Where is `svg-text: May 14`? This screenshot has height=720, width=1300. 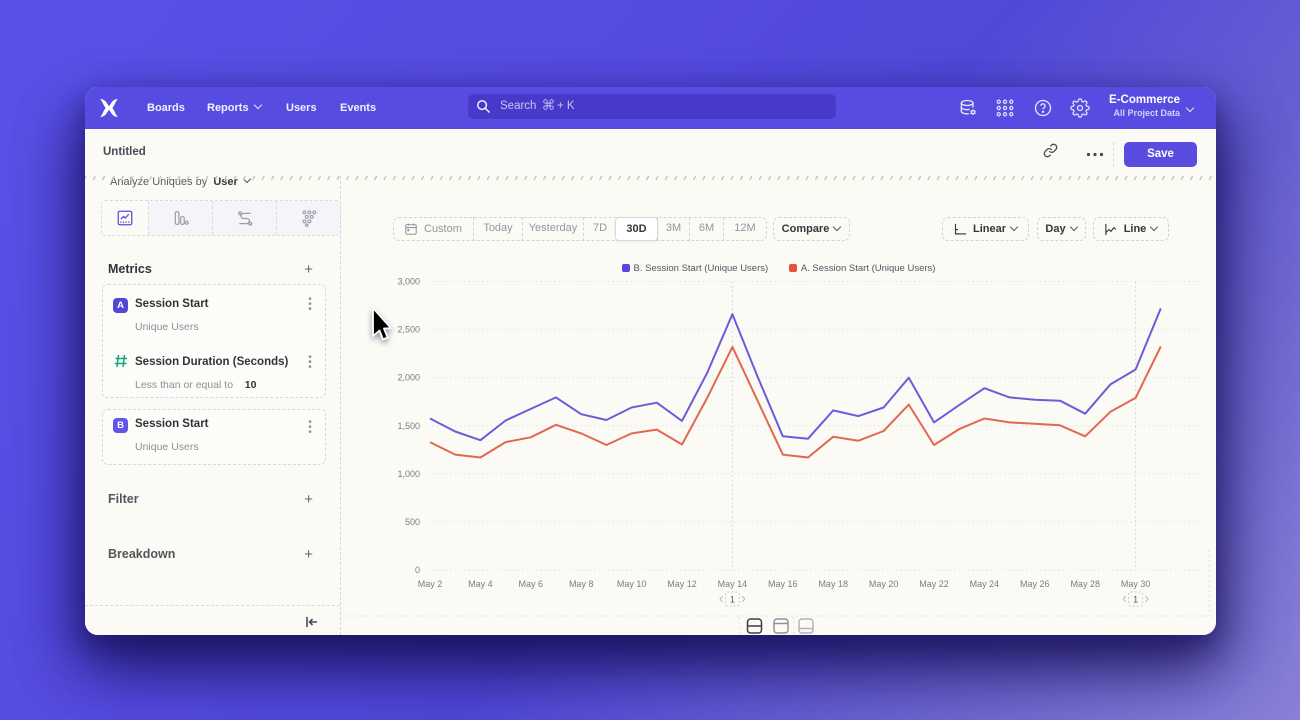
svg-text: May 14 is located at coordinates (733, 584).